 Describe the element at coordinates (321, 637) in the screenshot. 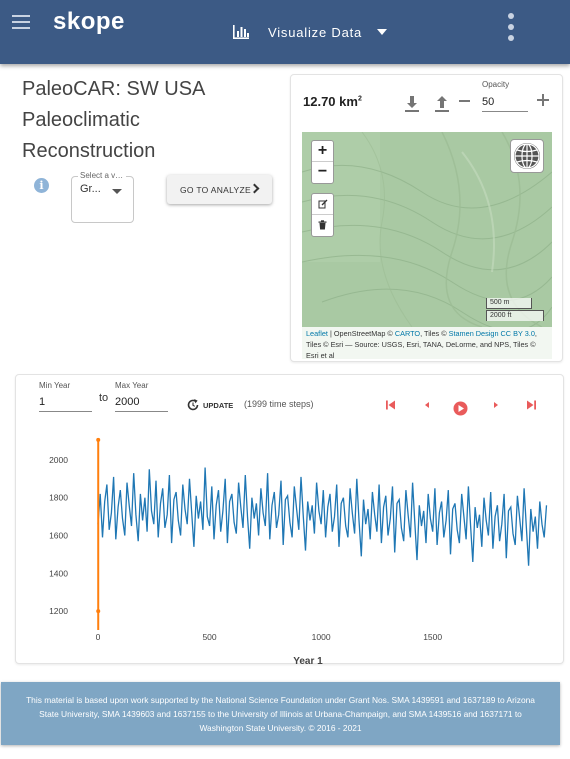

I see `x-tick-label-2: 1000` at that location.